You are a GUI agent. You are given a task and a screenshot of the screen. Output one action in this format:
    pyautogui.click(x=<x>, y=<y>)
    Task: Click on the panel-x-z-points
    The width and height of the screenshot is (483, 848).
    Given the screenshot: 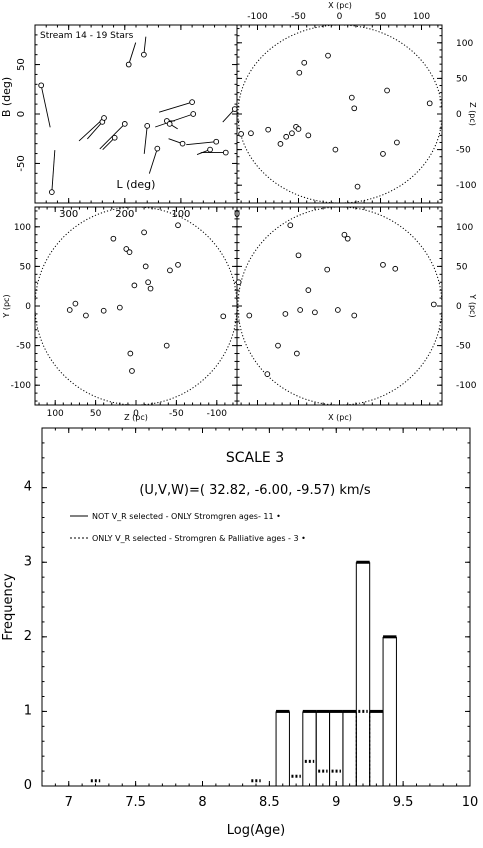 What is the action you would take?
    pyautogui.click(x=335, y=121)
    